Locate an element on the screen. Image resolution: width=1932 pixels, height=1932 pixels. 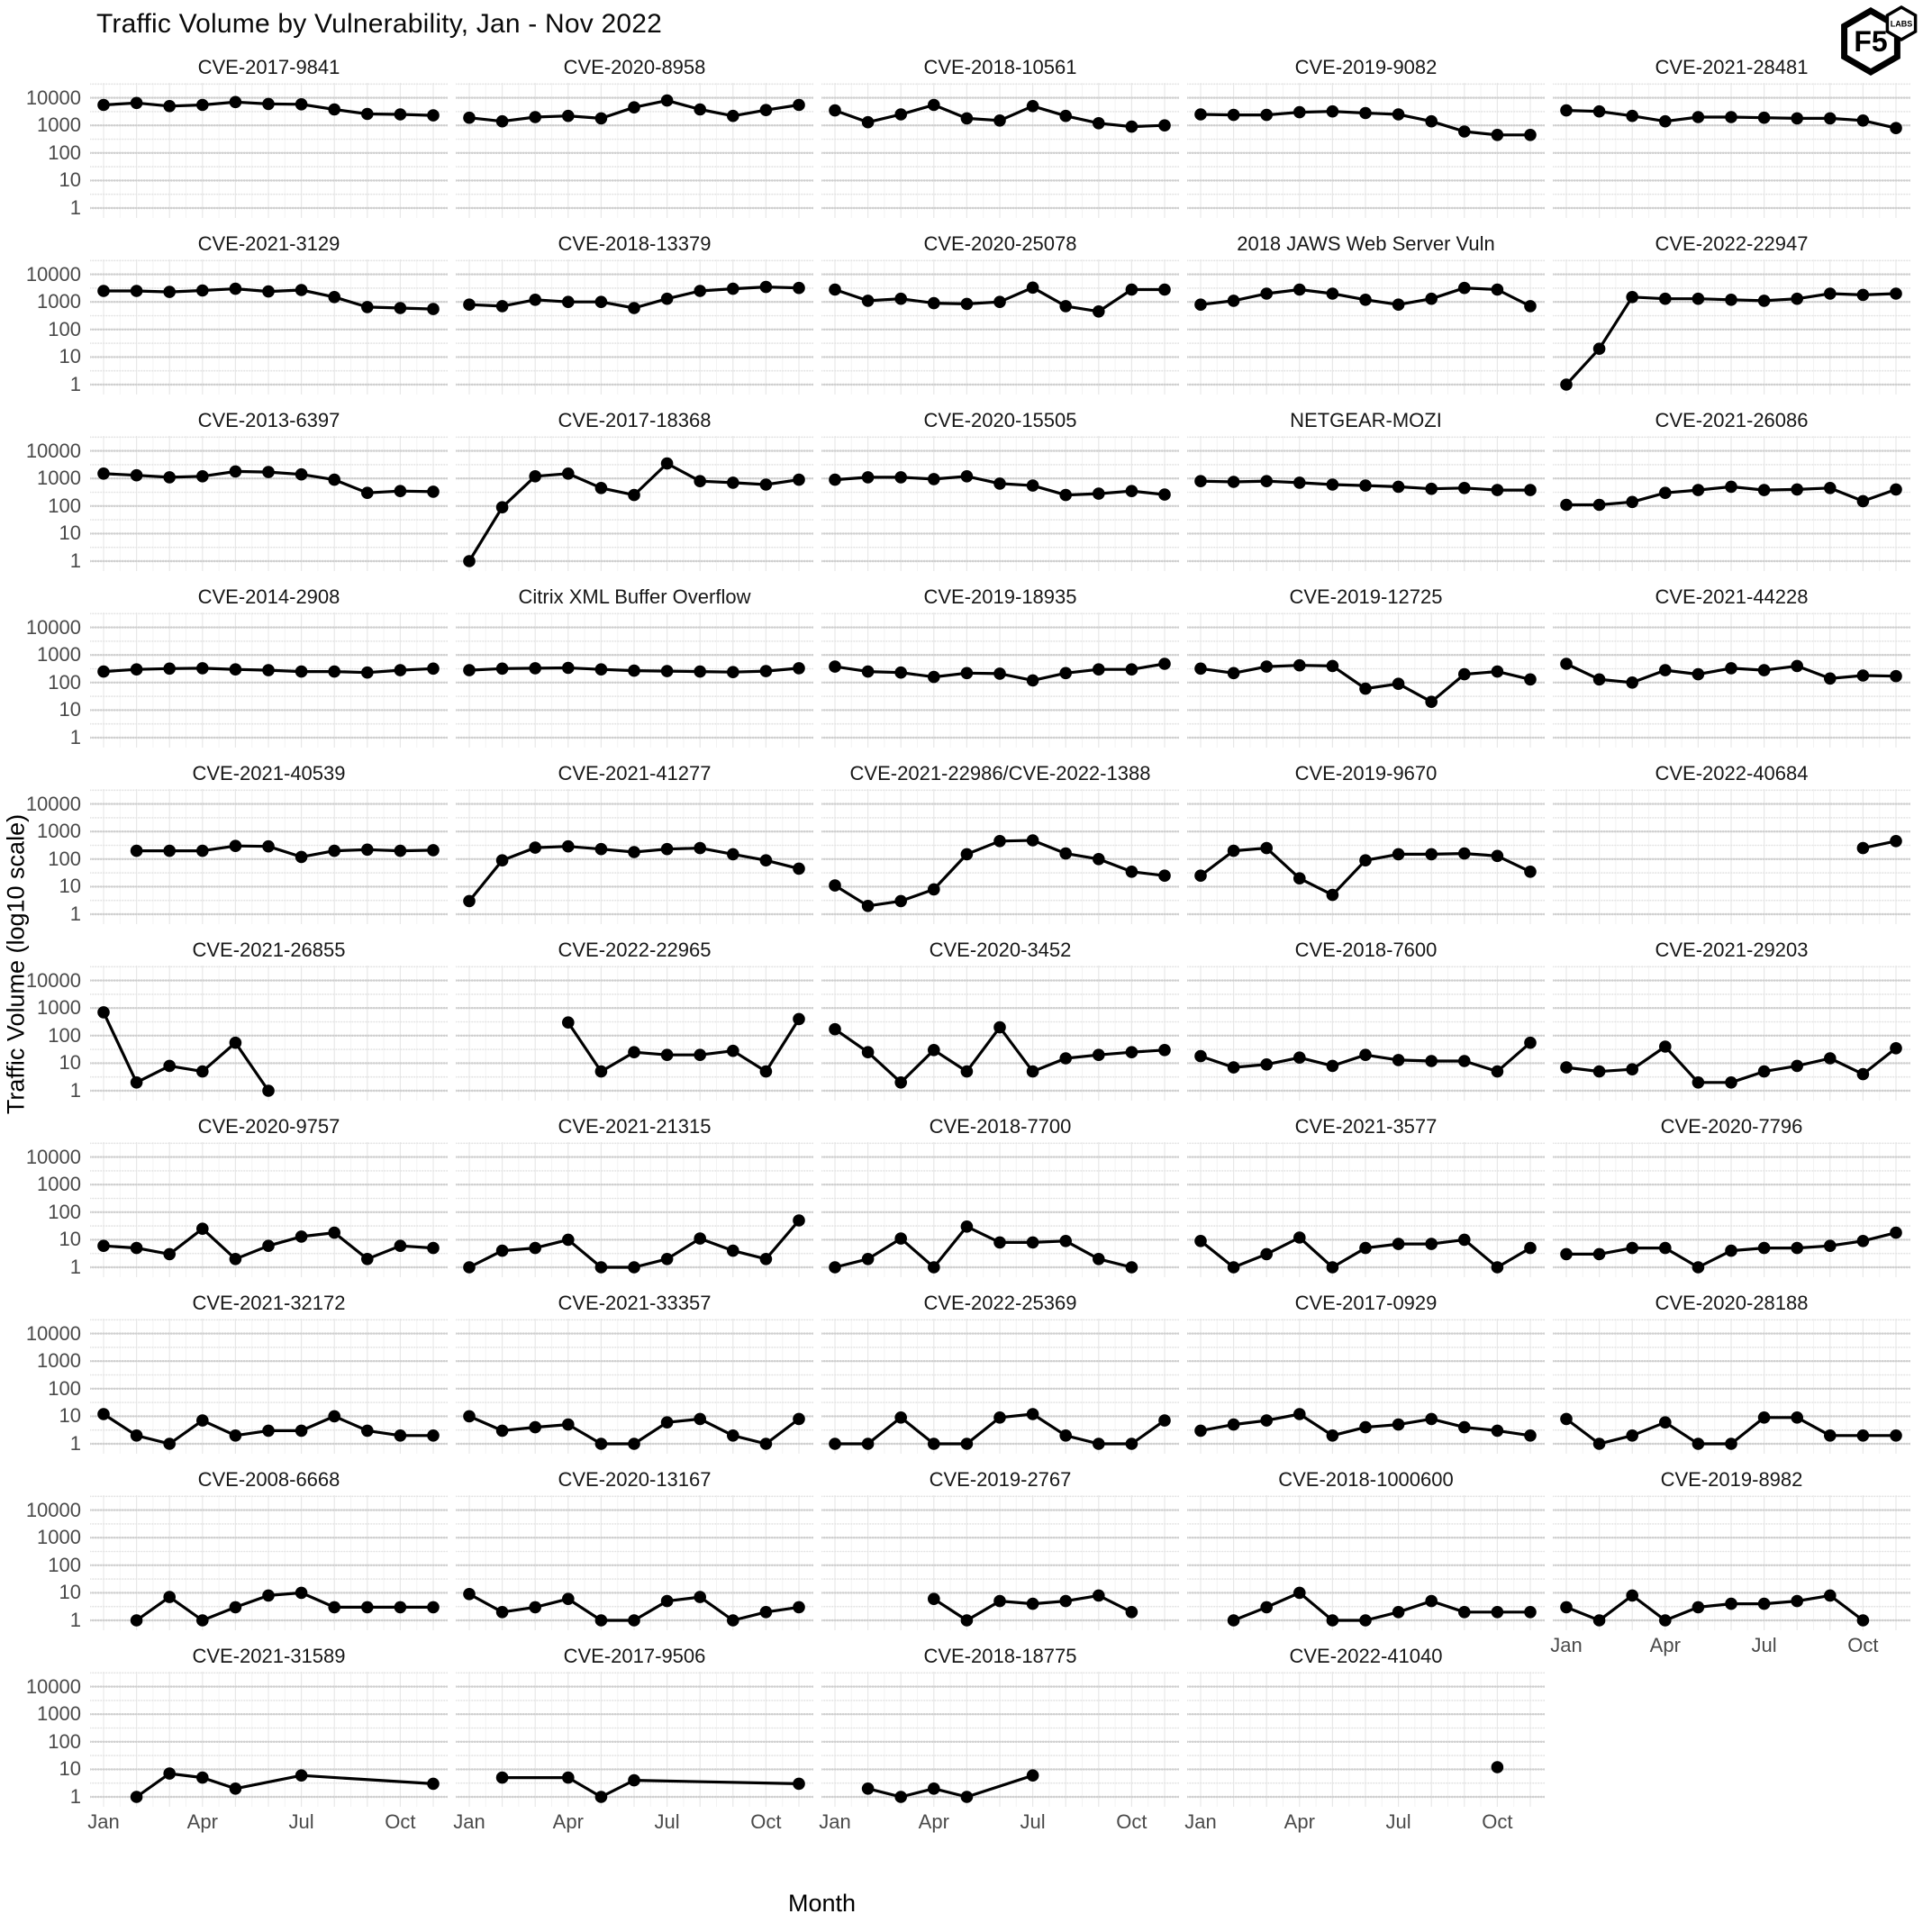
x-axis-label: Month is located at coordinates (822, 1904).